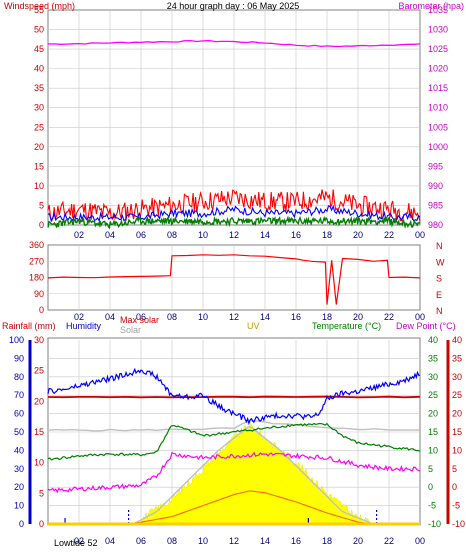 The height and width of the screenshot is (554, 466). Describe the element at coordinates (456, 506) in the screenshot. I see `dew-y-tick-label: -5` at that location.